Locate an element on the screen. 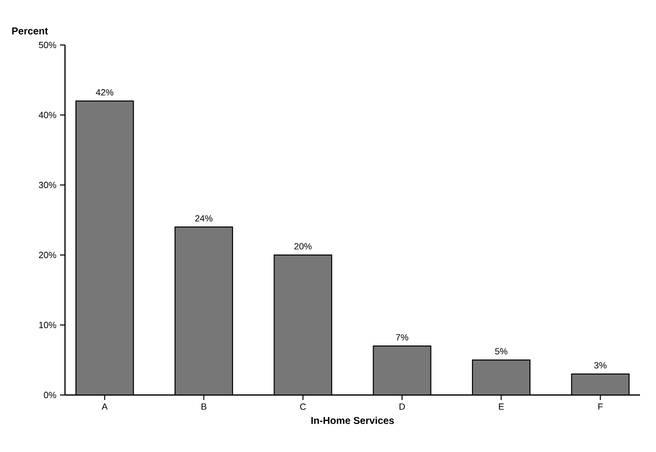  x-tick-label: B is located at coordinates (204, 407).